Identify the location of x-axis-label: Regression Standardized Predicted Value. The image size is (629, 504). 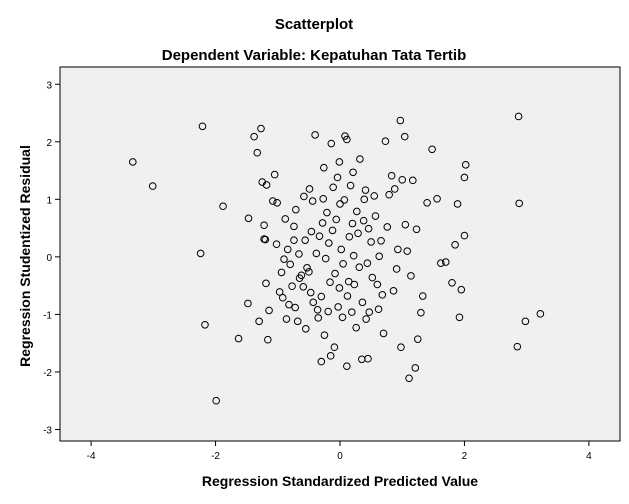
(340, 481).